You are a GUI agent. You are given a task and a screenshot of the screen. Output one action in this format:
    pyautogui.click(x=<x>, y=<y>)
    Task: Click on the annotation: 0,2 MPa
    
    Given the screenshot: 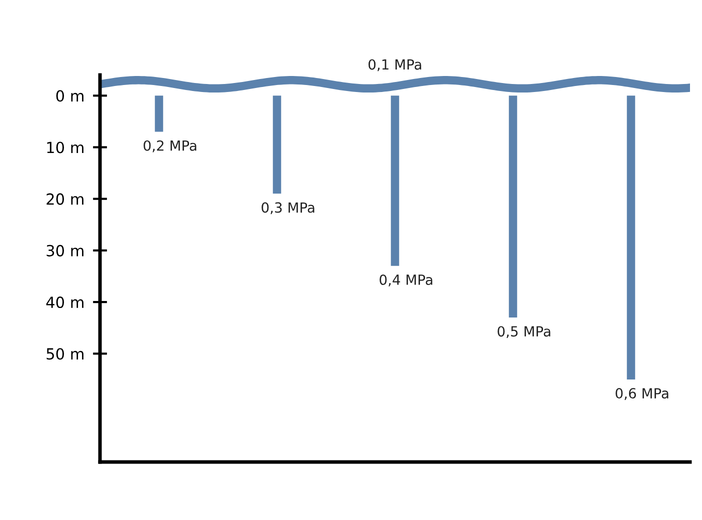 What is the action you would take?
    pyautogui.click(x=170, y=146)
    